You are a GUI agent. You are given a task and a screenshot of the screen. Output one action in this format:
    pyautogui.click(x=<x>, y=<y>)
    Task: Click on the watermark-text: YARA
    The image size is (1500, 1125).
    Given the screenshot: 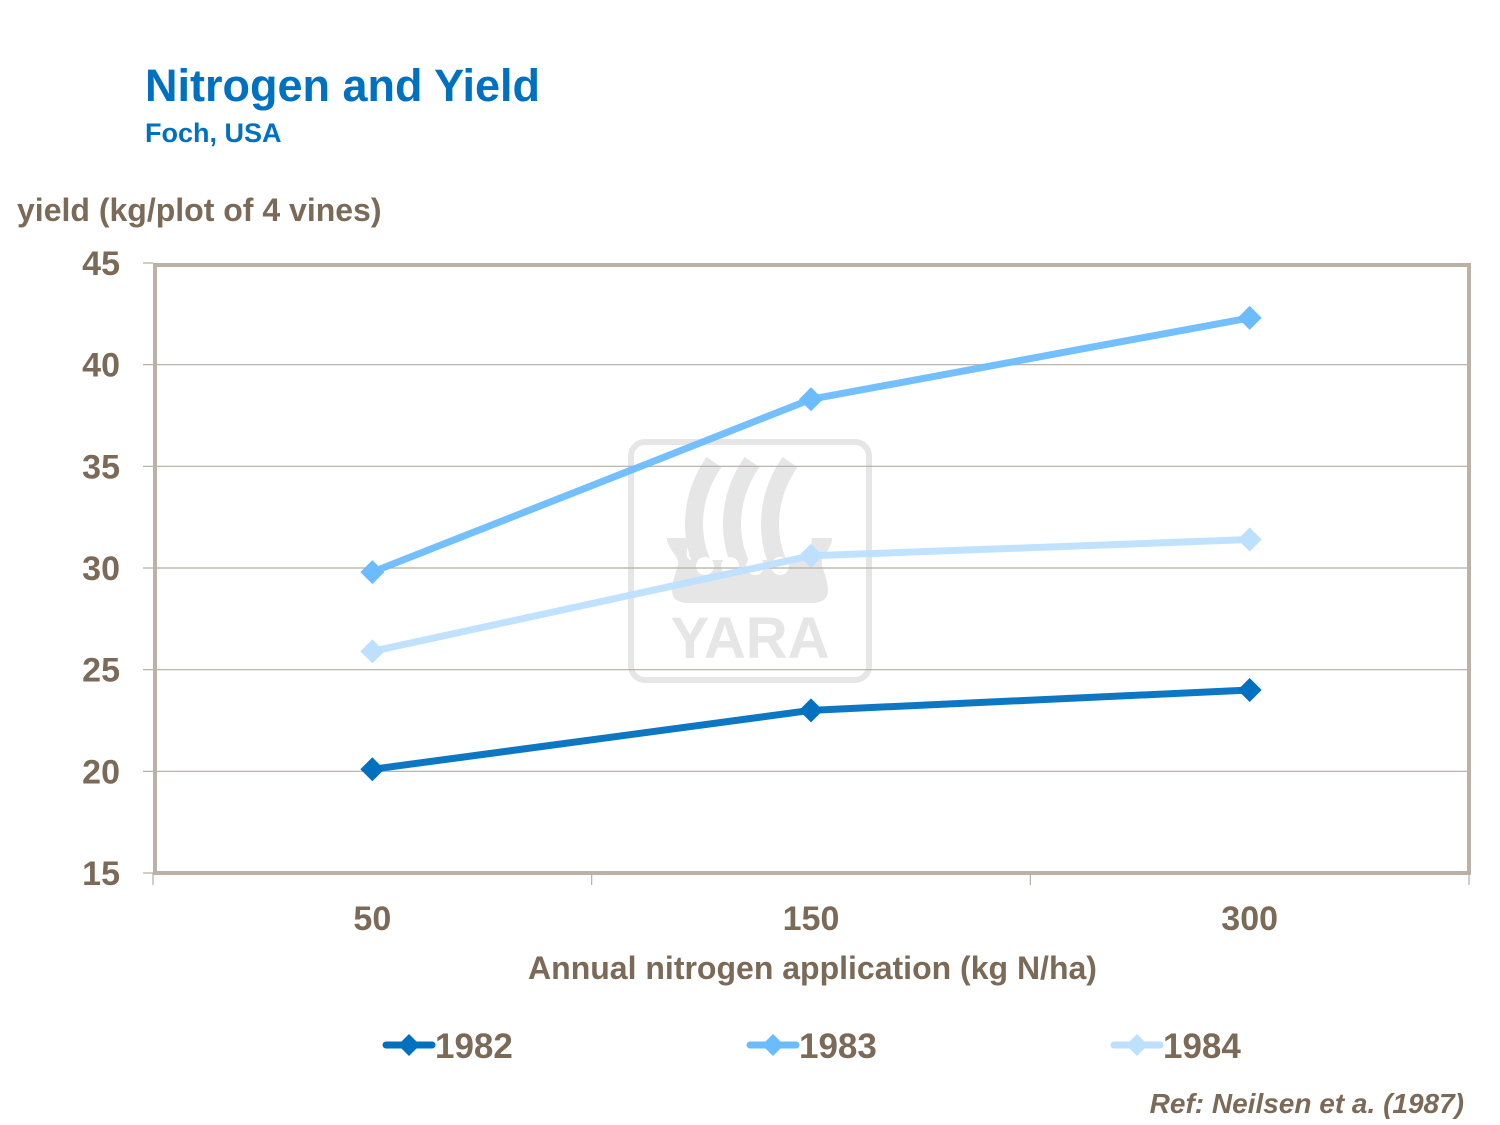 What is the action you would take?
    pyautogui.click(x=749, y=638)
    